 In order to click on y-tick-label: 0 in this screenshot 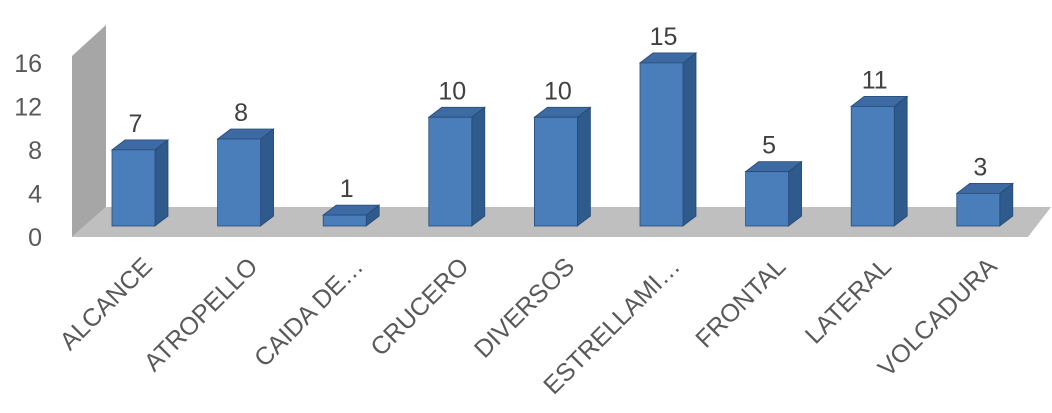, I will do `click(35, 238)`.